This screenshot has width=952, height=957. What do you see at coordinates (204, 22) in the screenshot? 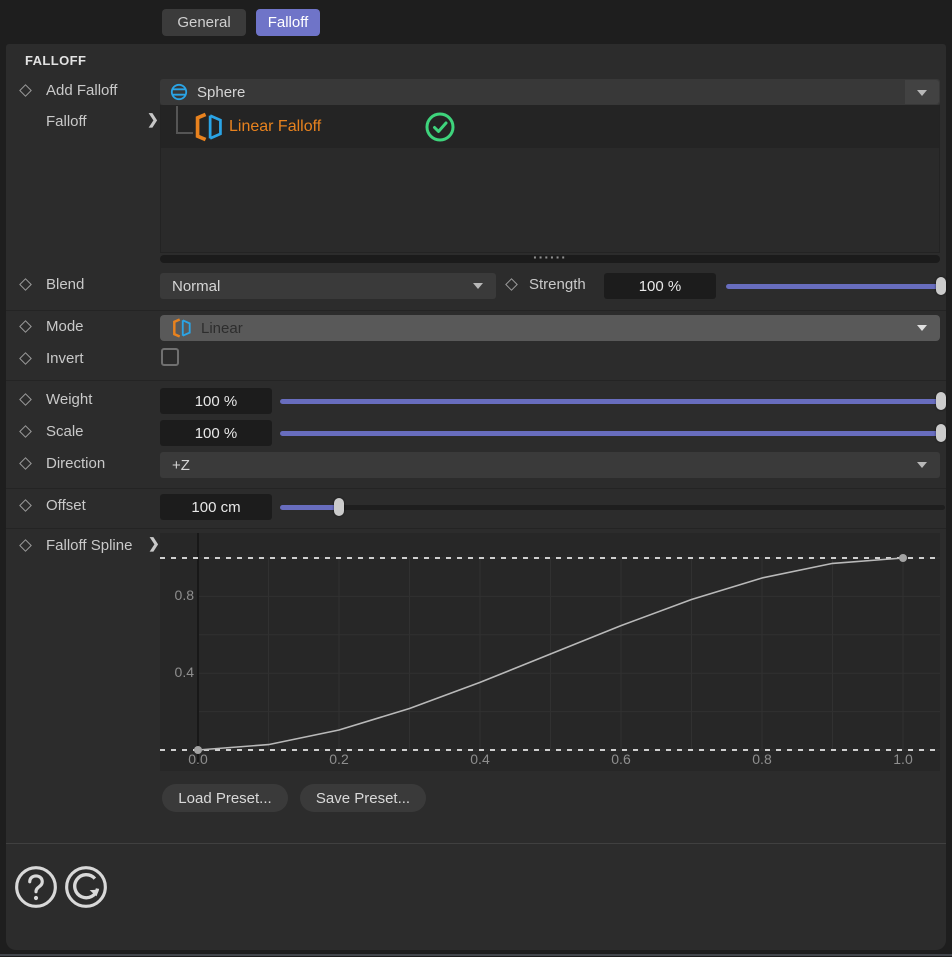
I see `tab-general: General` at bounding box center [204, 22].